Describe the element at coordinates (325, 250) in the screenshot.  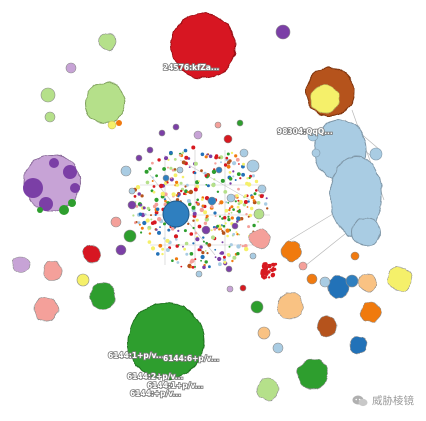
I see `edge` at that location.